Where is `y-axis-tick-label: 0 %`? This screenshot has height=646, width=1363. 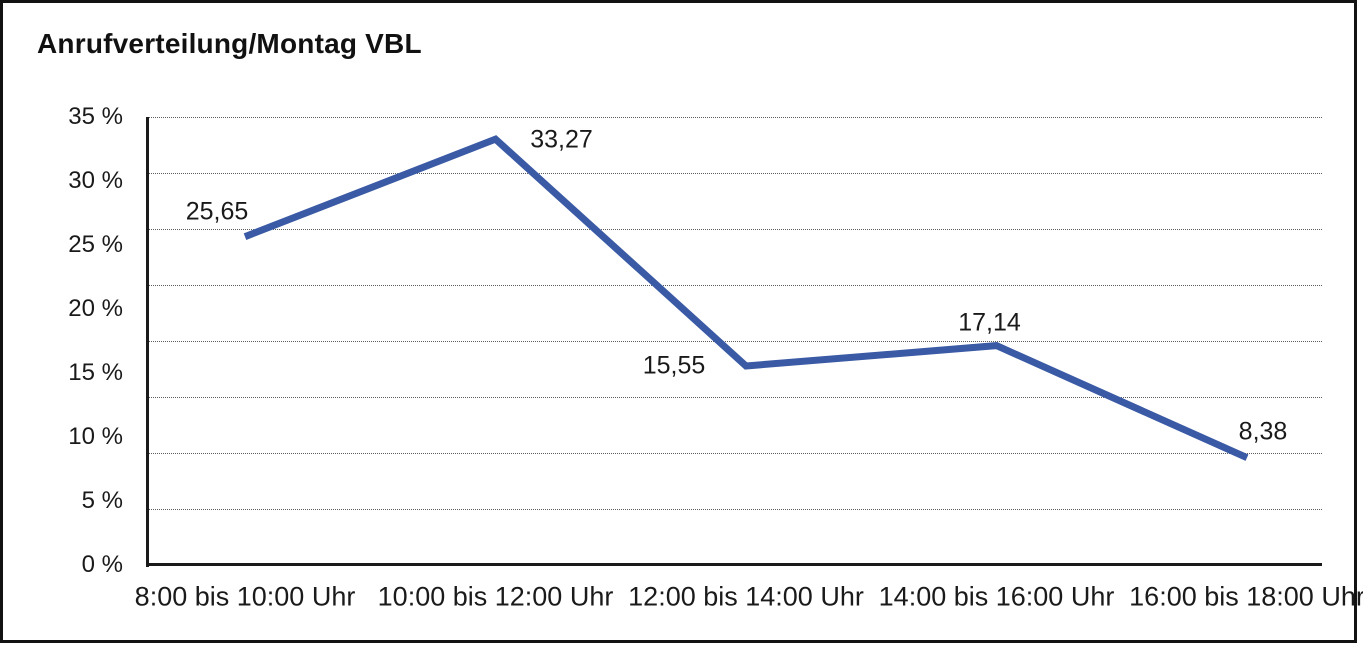
y-axis-tick-label: 0 % is located at coordinates (102, 564).